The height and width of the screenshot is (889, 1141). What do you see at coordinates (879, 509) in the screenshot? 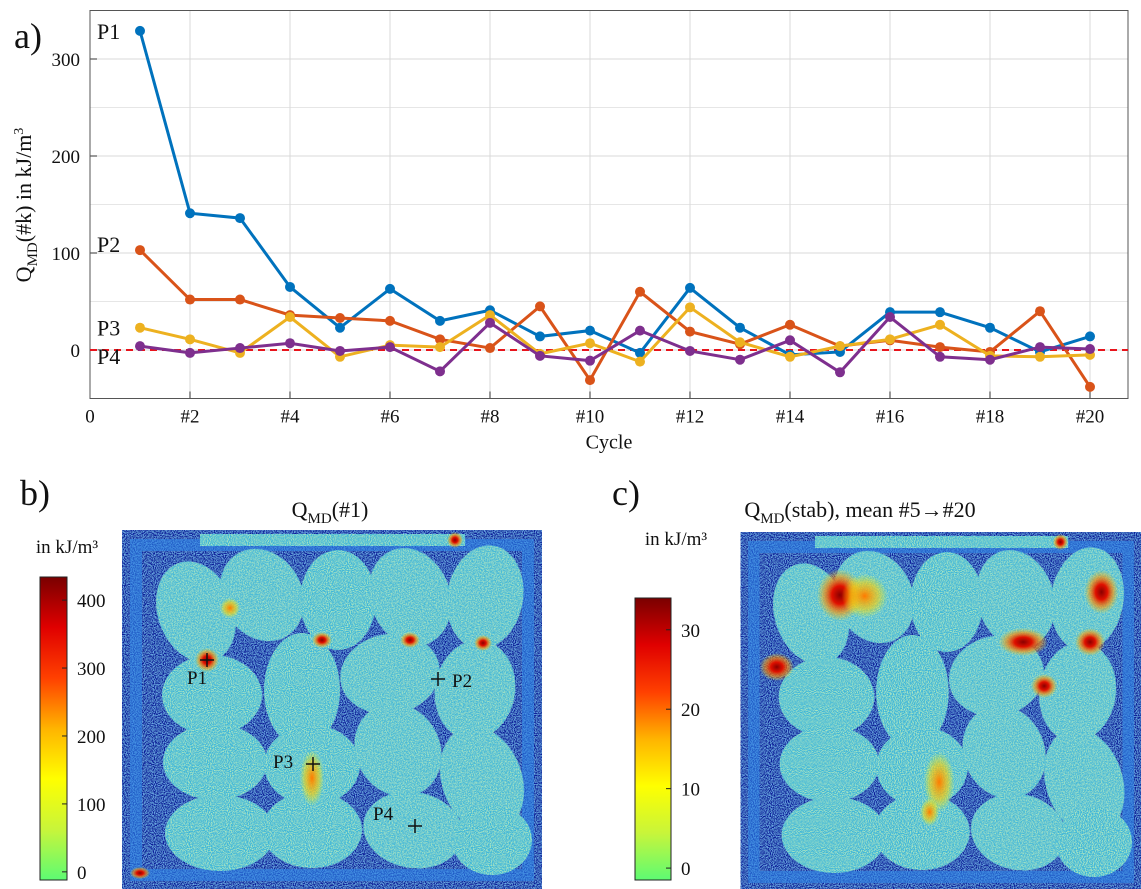
I see `title-text: (stab), mean #5→#20` at bounding box center [879, 509].